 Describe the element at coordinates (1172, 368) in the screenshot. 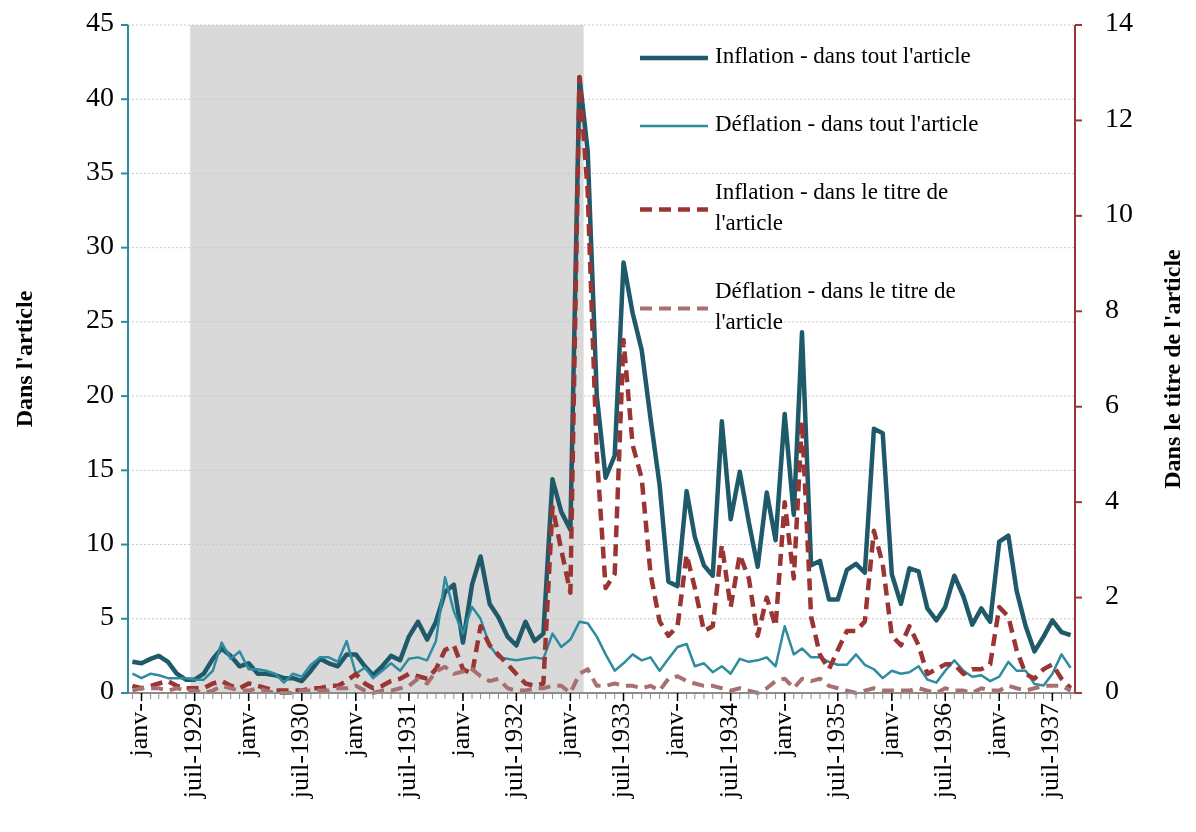

I see `y2-axis-title: Dans le titre de l'article` at that location.